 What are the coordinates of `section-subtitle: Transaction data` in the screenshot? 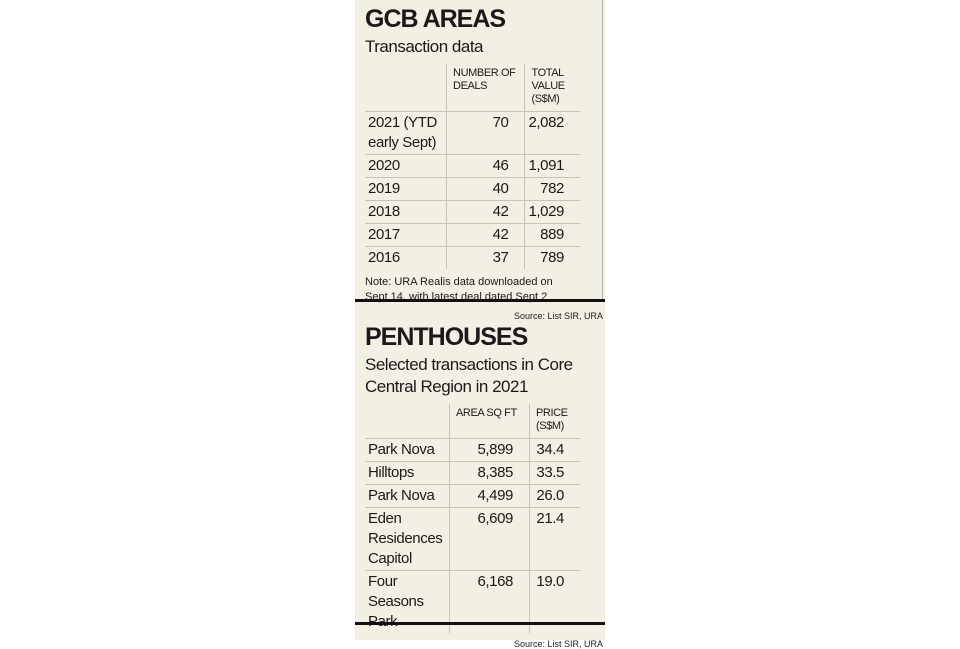 It's located at (424, 46).